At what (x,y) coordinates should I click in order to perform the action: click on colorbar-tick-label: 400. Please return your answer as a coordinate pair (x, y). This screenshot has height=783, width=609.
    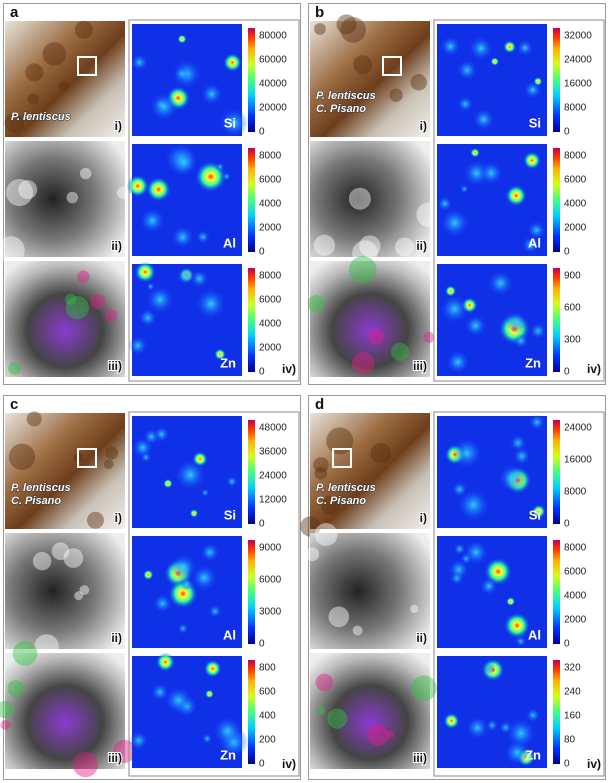
    Looking at the image, I should click on (267, 716).